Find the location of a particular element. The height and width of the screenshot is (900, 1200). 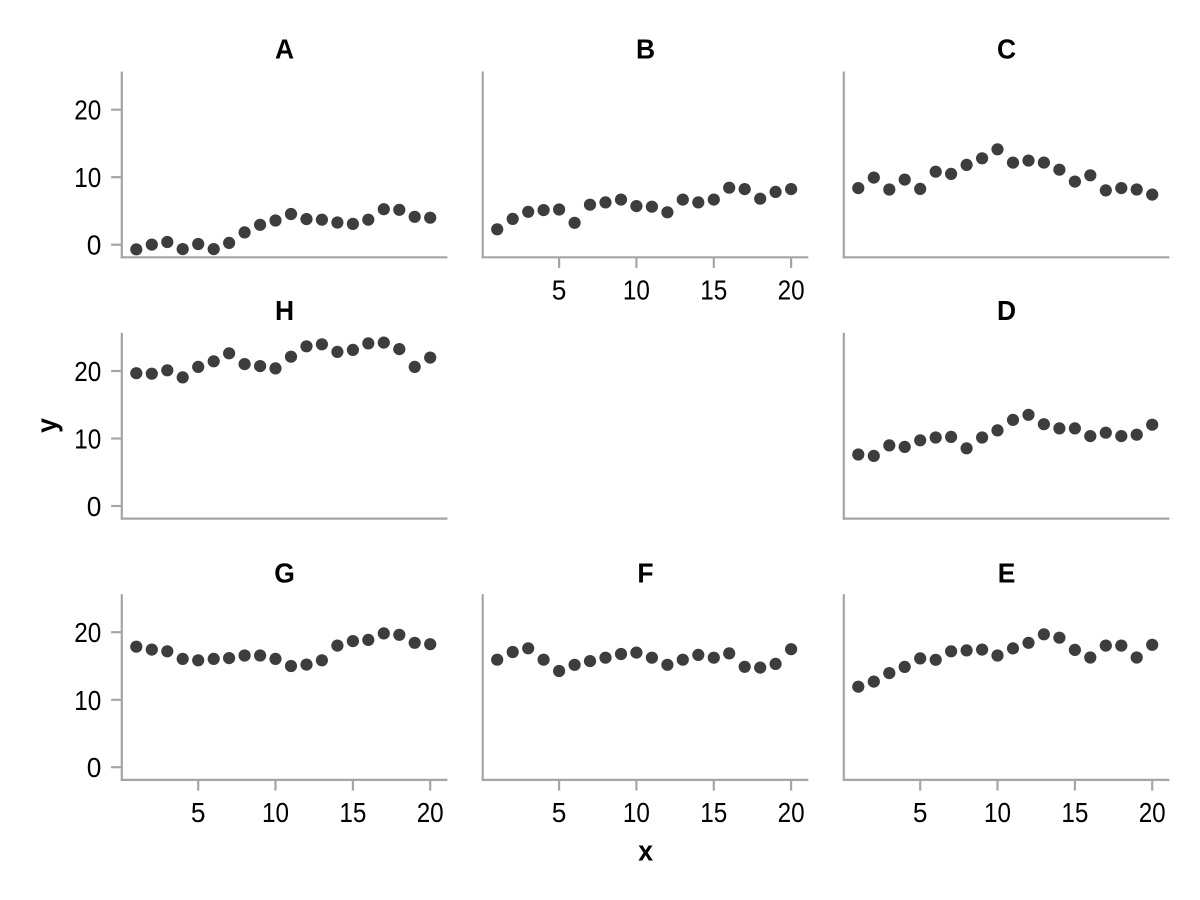

svg-text: y is located at coordinates (48, 425).